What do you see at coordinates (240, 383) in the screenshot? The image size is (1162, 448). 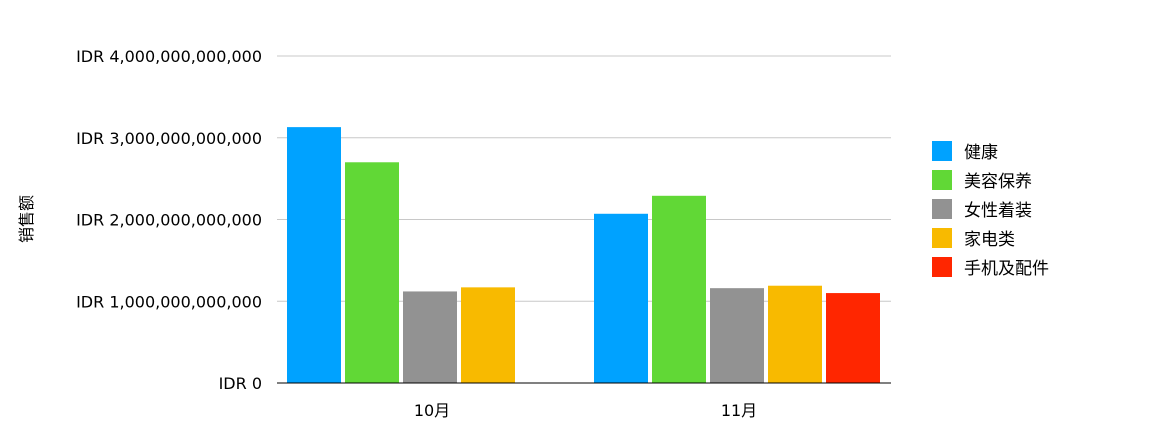 I see `y-tick-label: IDR 0` at bounding box center [240, 383].